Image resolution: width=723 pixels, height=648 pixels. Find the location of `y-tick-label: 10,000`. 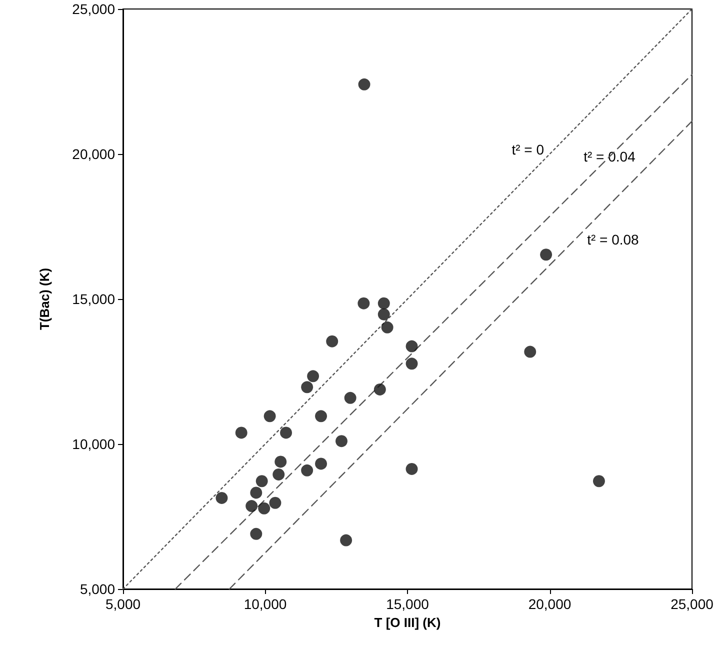

y-tick-label: 10,000 is located at coordinates (94, 444).